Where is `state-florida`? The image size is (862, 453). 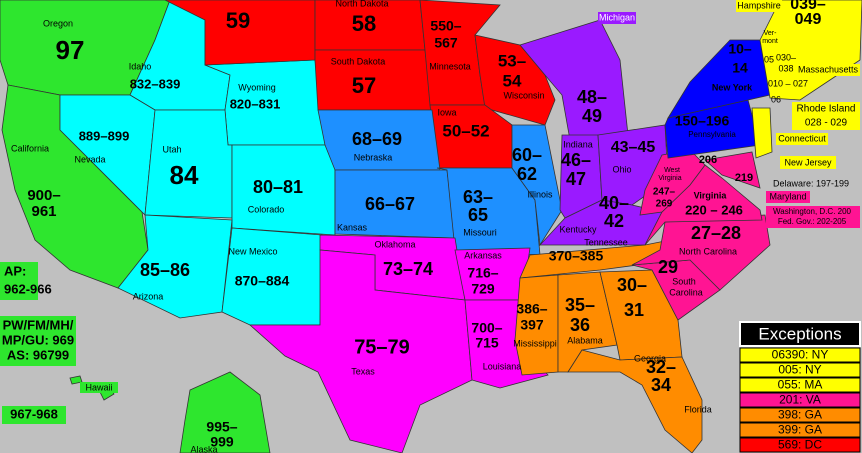 state-florida is located at coordinates (635, 401).